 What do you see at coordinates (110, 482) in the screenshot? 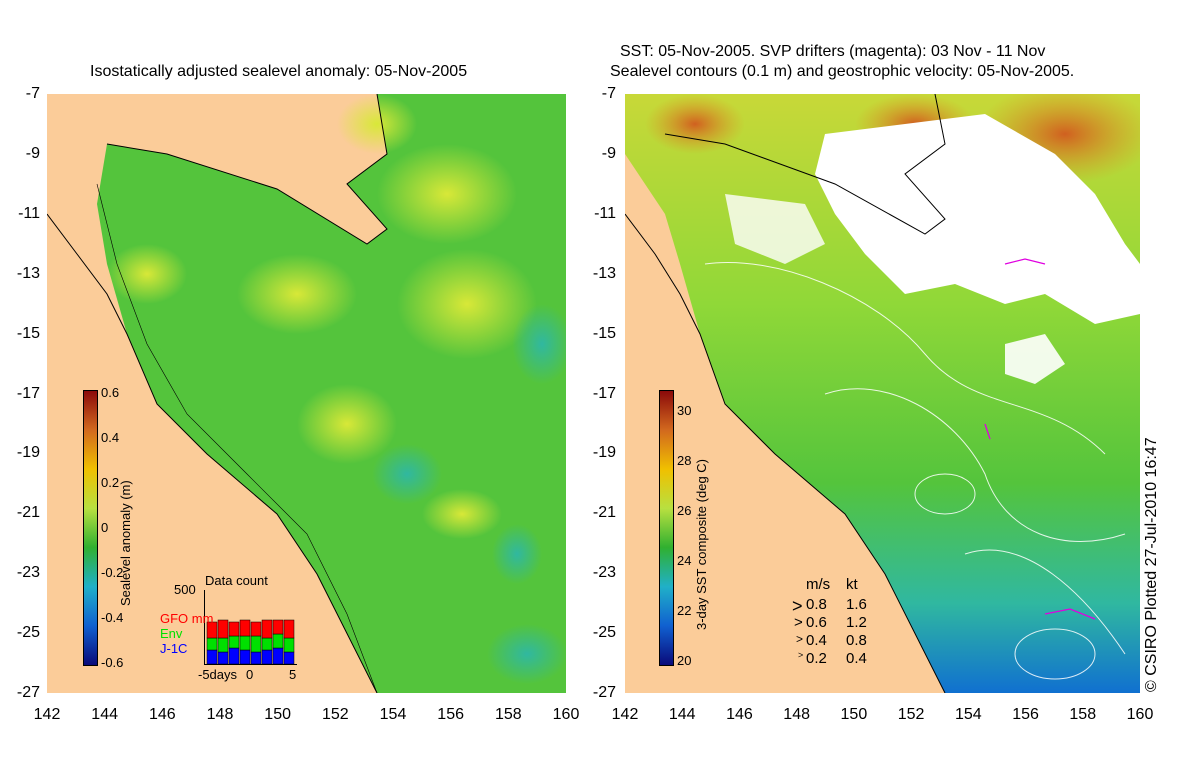
I see `colorbar-tick-label: 0.2` at bounding box center [110, 482].